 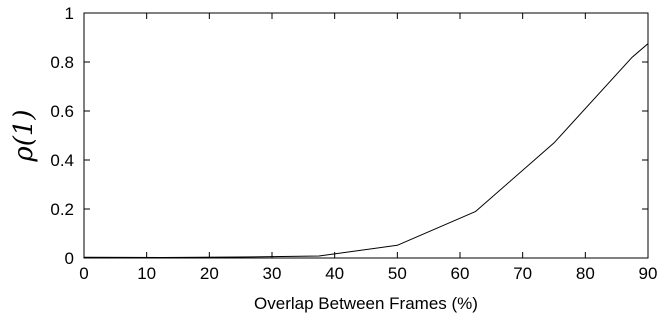 I want to click on y-tick-label: 0.8, so click(x=62, y=62).